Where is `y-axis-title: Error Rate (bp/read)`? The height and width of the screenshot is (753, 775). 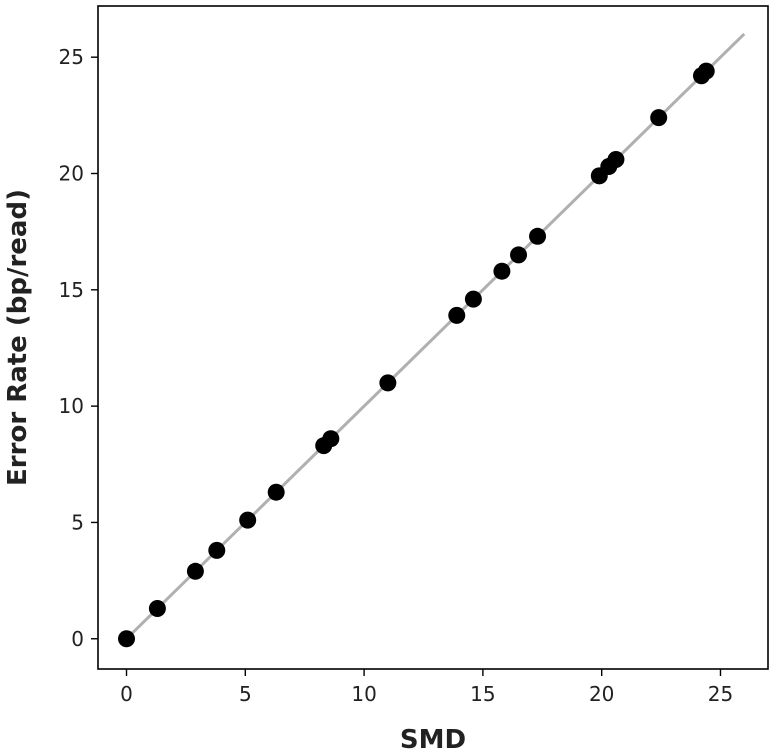
y-axis-title: Error Rate (bp/read) is located at coordinates (18, 337).